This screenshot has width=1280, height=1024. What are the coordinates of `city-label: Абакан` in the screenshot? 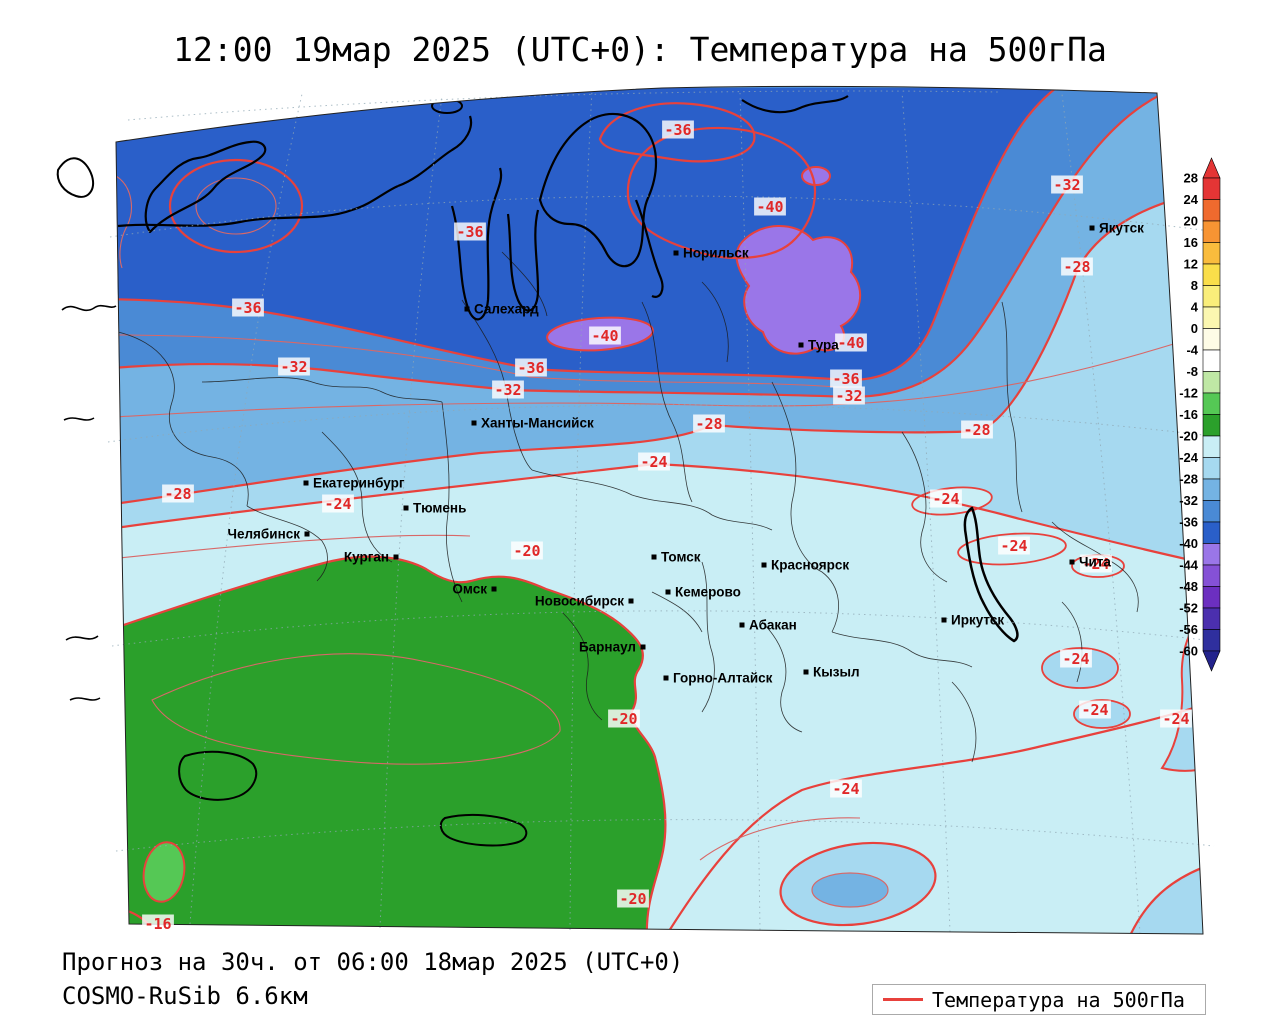 It's located at (773, 625).